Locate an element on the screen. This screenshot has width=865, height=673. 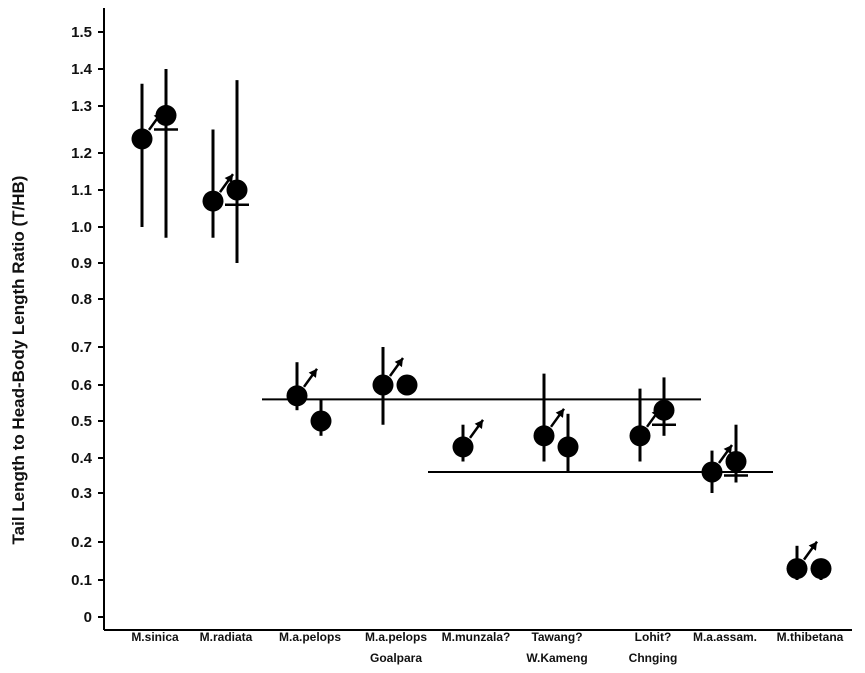
x-category-label: M.munzala? is located at coordinates (476, 637).